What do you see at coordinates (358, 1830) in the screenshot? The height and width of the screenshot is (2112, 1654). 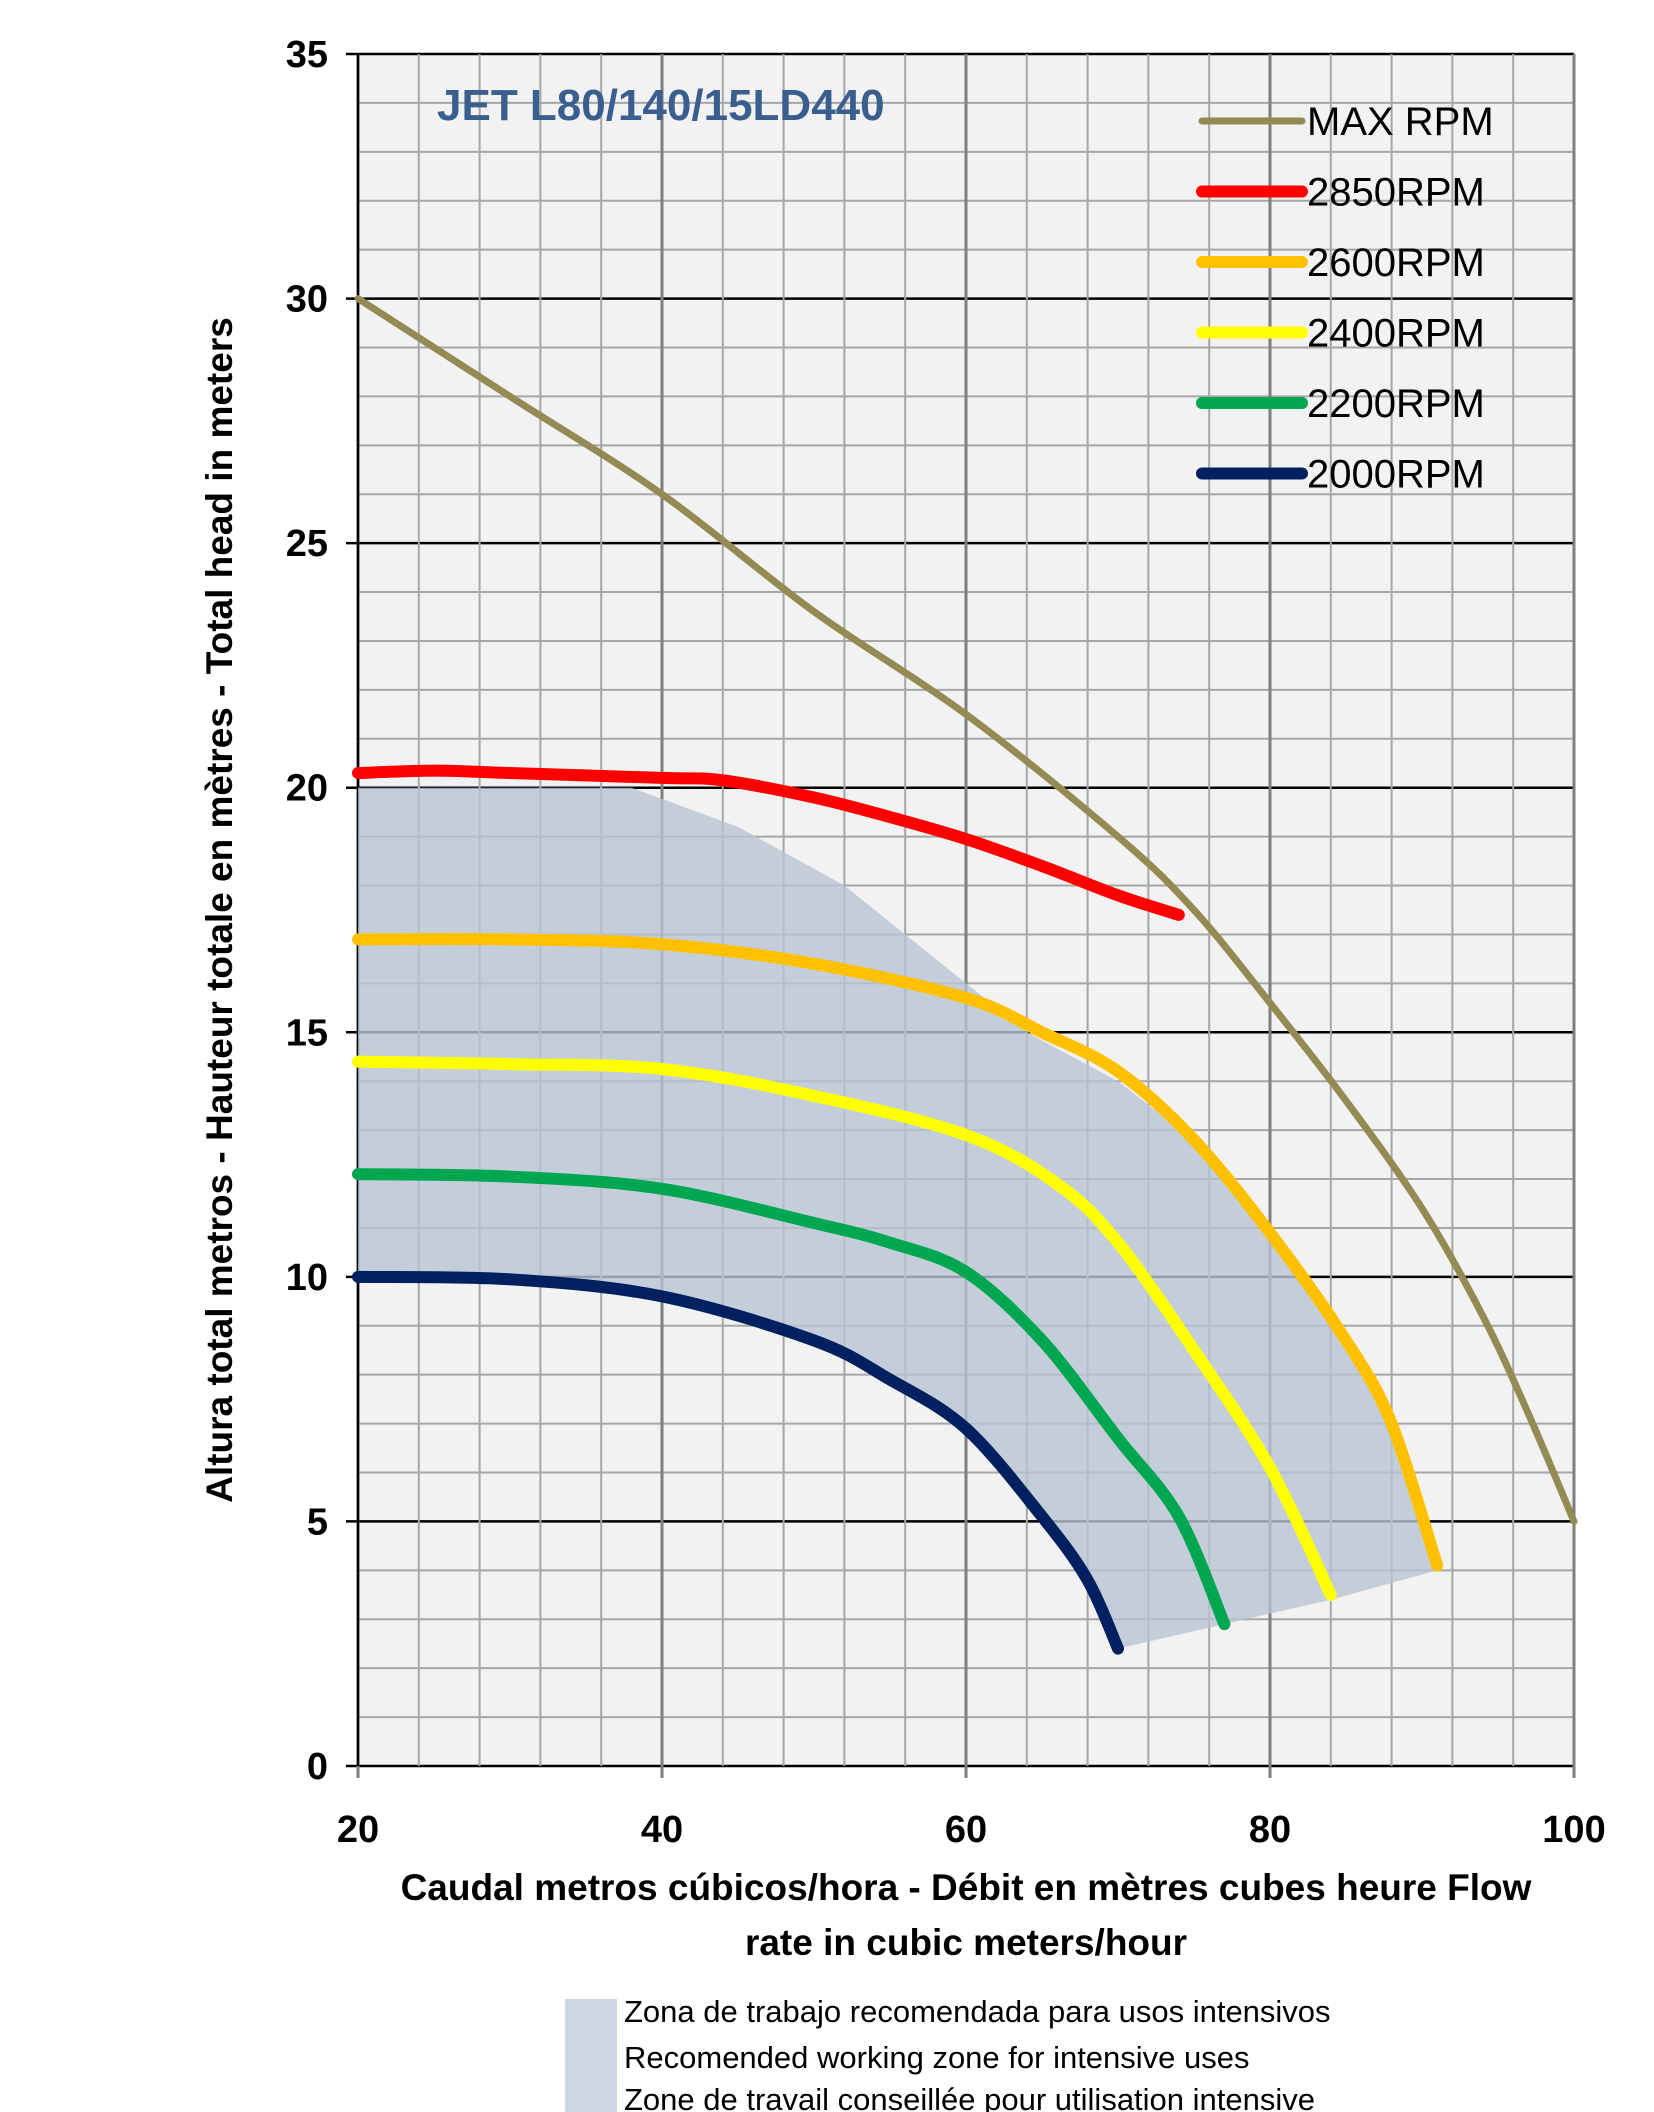 I see `x-tick-label: 20` at bounding box center [358, 1830].